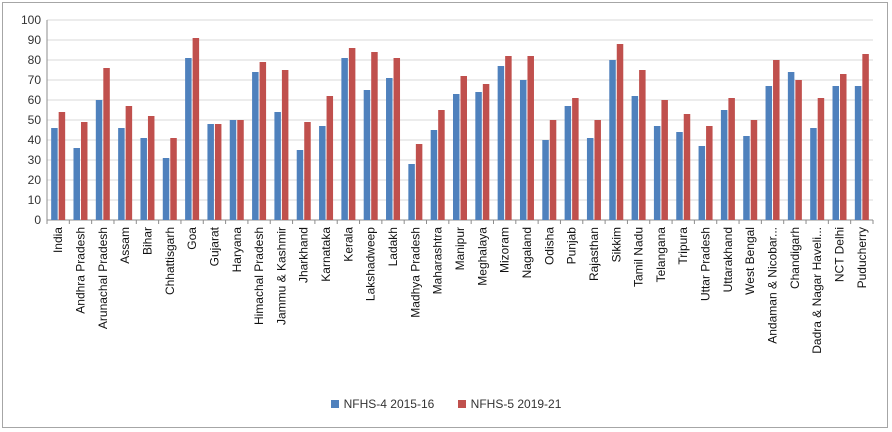 This screenshot has height=432, width=892. I want to click on x-category-label-22: Odisha, so click(549, 246).